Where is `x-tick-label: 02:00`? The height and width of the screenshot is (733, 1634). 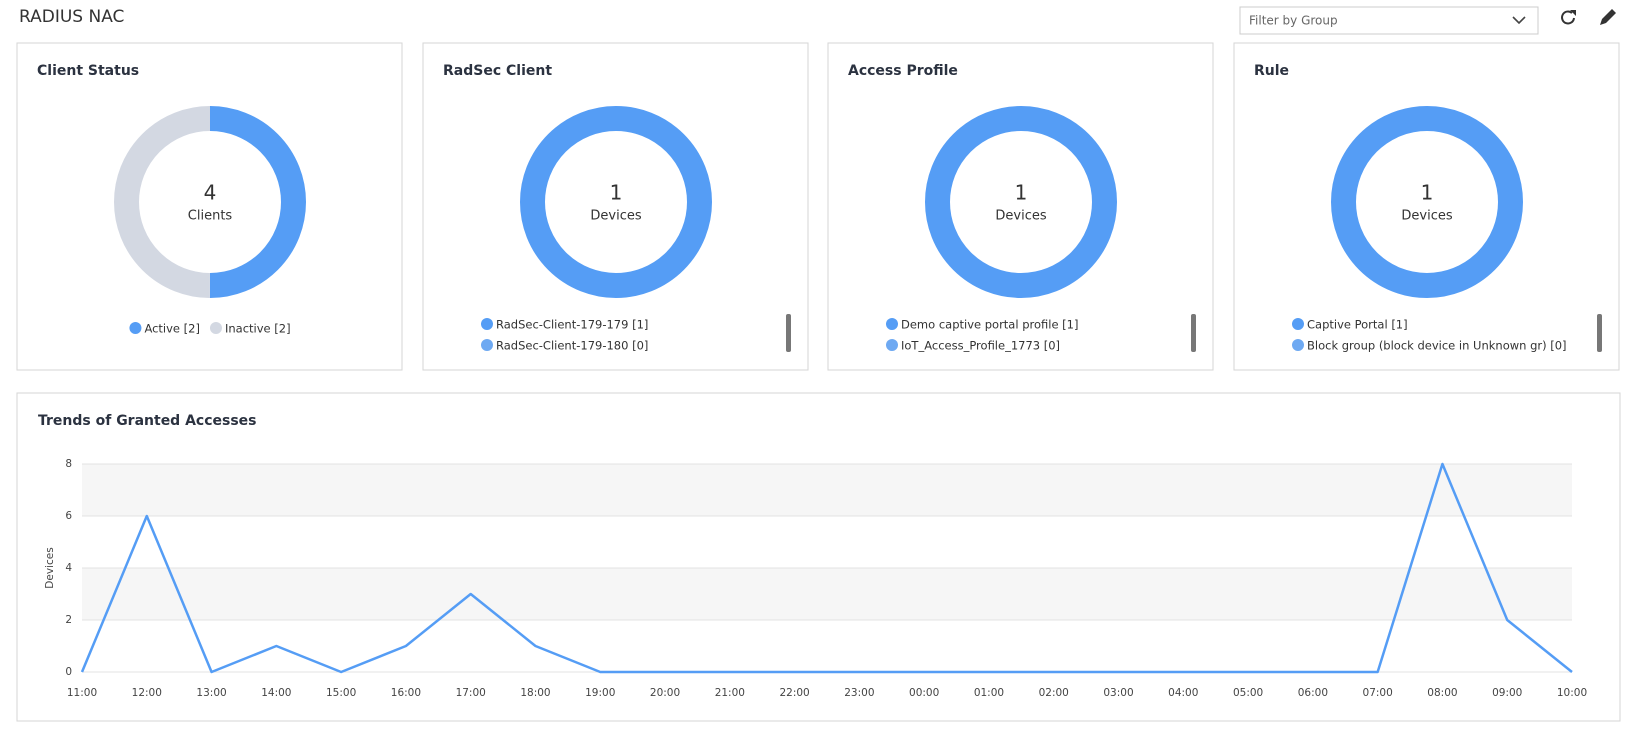
x-tick-label: 02:00 is located at coordinates (1054, 693).